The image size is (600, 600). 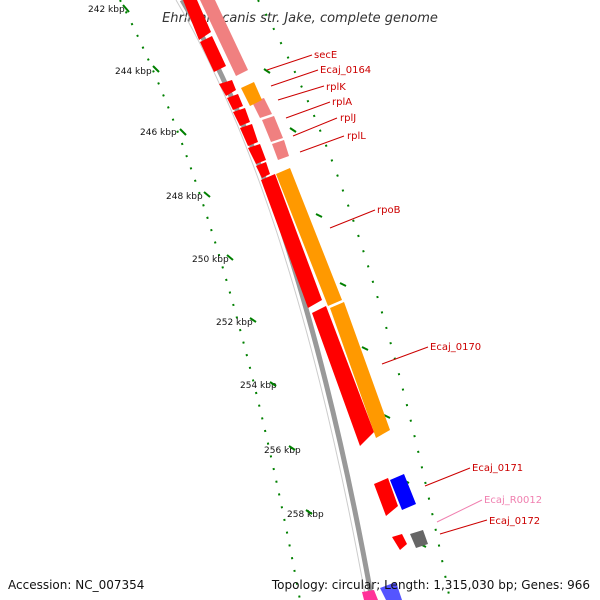 I want to click on scale-label: 250 kbp, so click(x=210, y=260).